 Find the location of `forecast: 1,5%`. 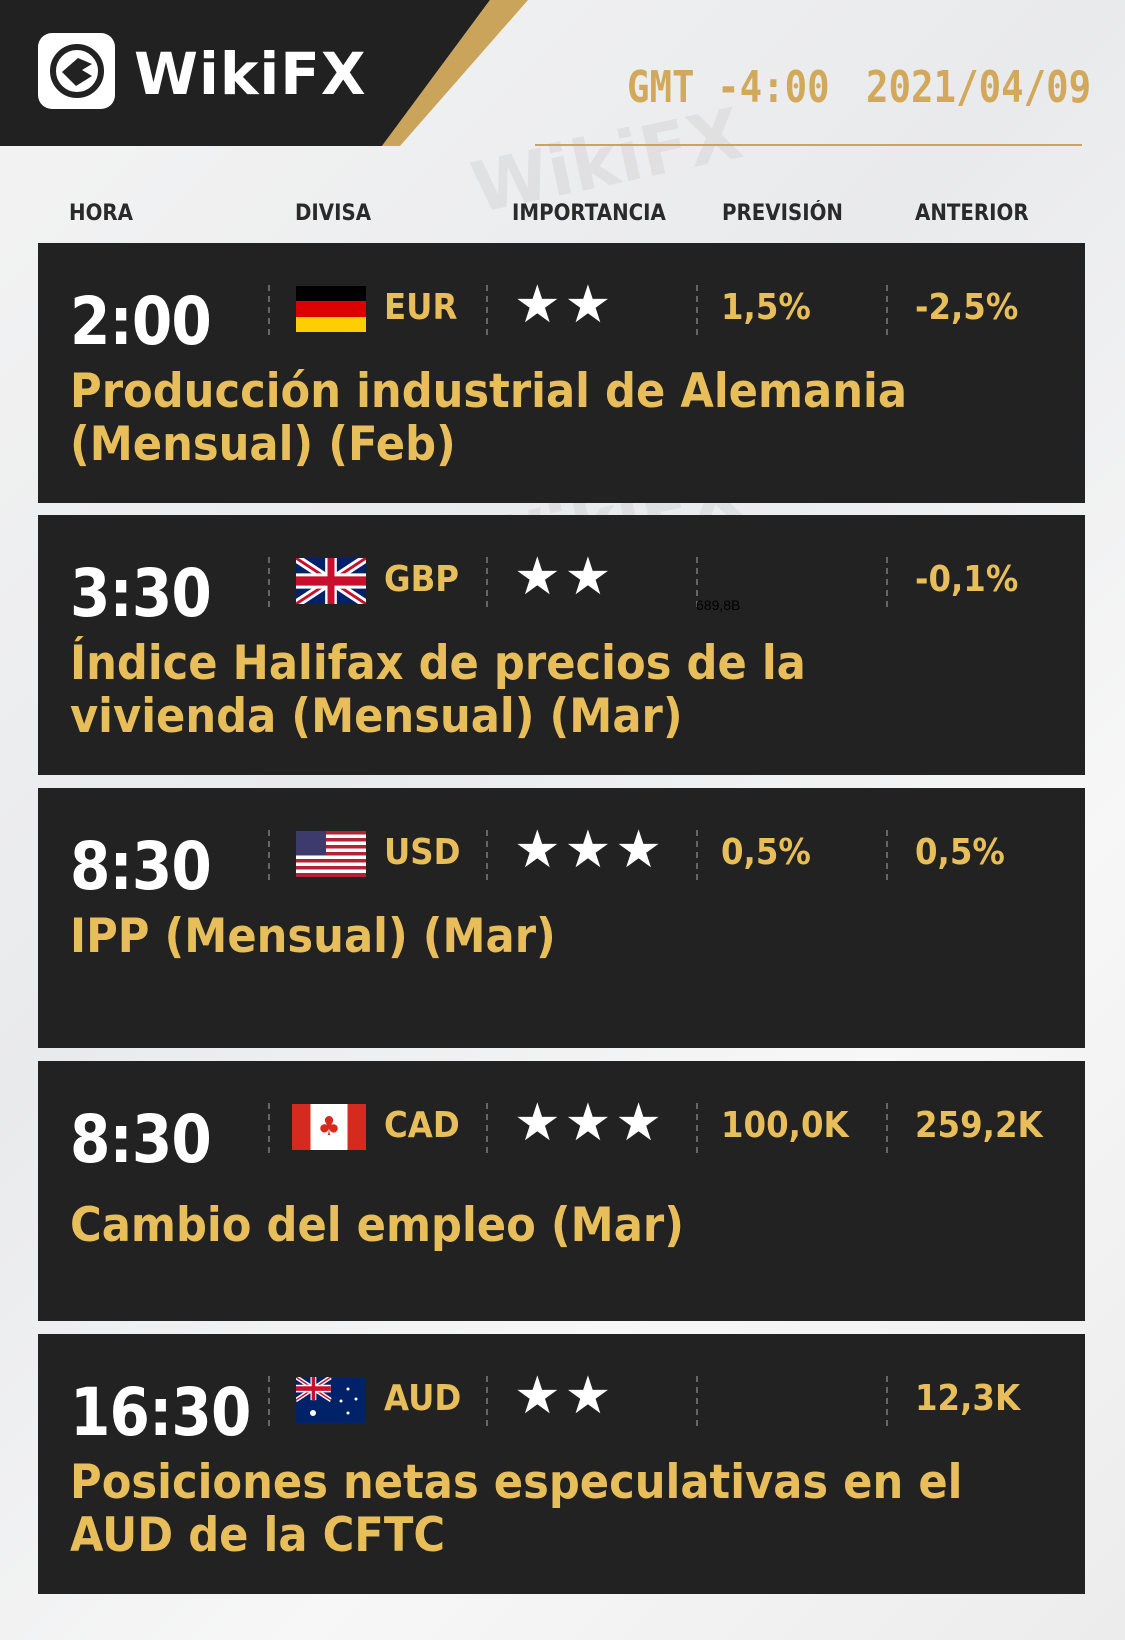

forecast: 1,5% is located at coordinates (766, 307).